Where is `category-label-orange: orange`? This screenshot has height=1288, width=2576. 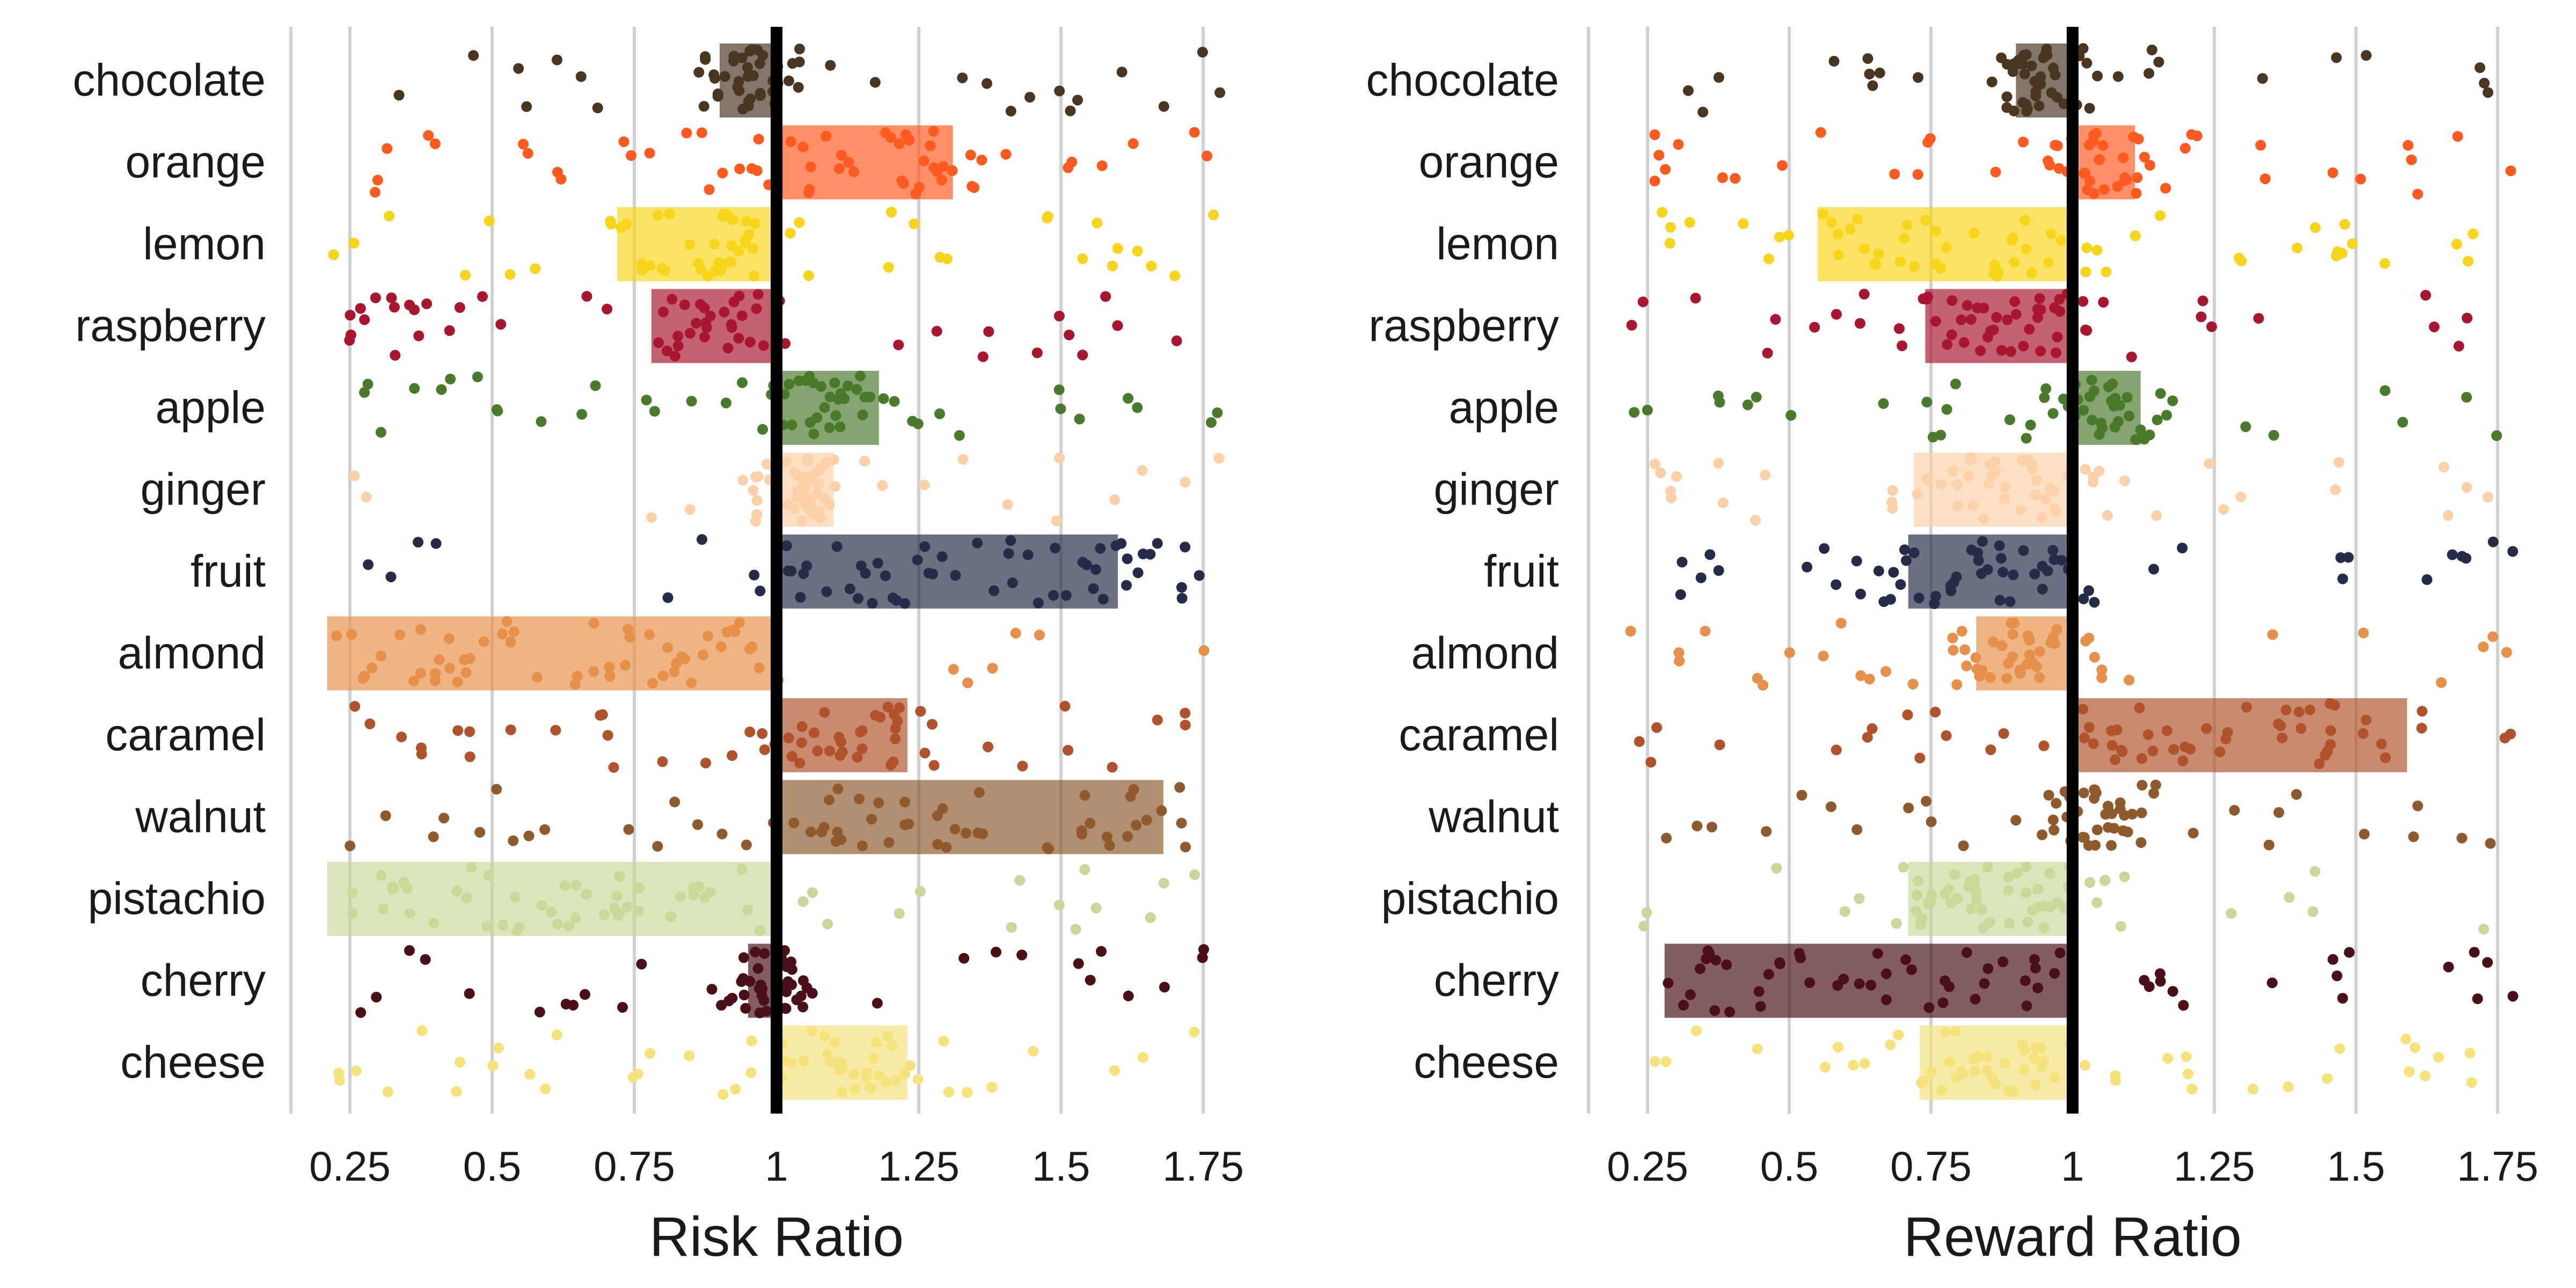
category-label-orange: orange is located at coordinates (195, 162).